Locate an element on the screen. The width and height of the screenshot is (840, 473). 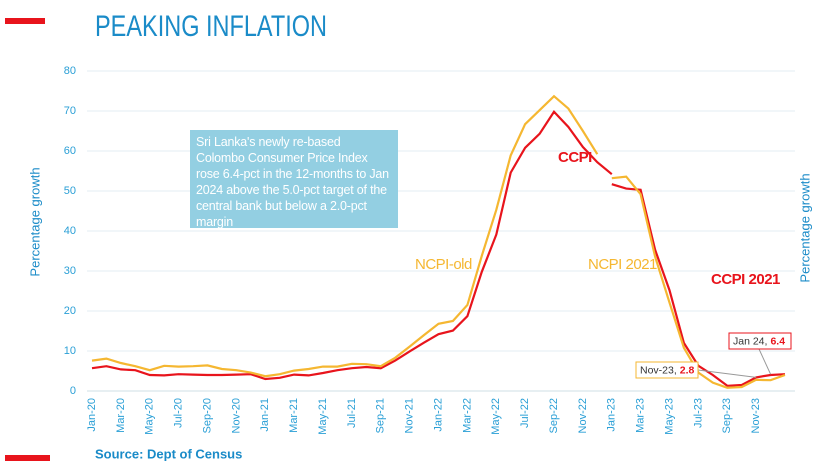
y-tick-label: 30 is located at coordinates (70, 271).